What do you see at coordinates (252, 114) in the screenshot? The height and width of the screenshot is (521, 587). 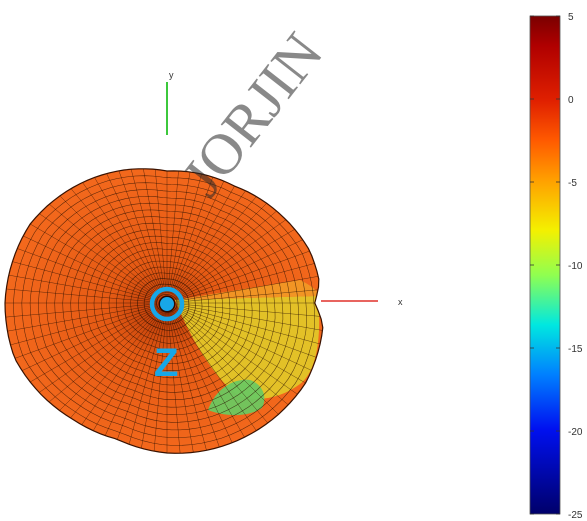 I see `watermark-text: JORJIN` at bounding box center [252, 114].